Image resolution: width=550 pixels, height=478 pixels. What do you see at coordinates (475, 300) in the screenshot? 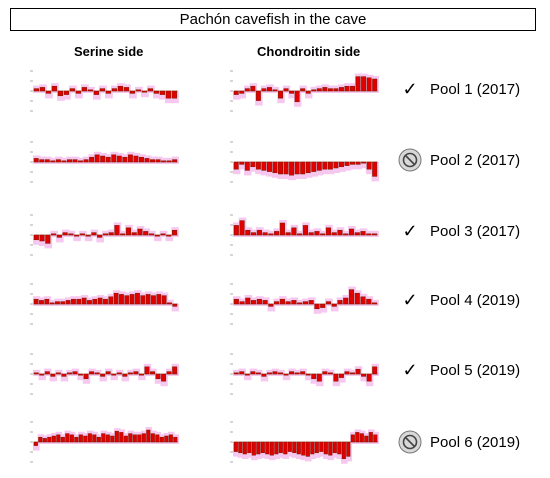
I see `pool-label: Pool 4 (2019)` at bounding box center [475, 300].